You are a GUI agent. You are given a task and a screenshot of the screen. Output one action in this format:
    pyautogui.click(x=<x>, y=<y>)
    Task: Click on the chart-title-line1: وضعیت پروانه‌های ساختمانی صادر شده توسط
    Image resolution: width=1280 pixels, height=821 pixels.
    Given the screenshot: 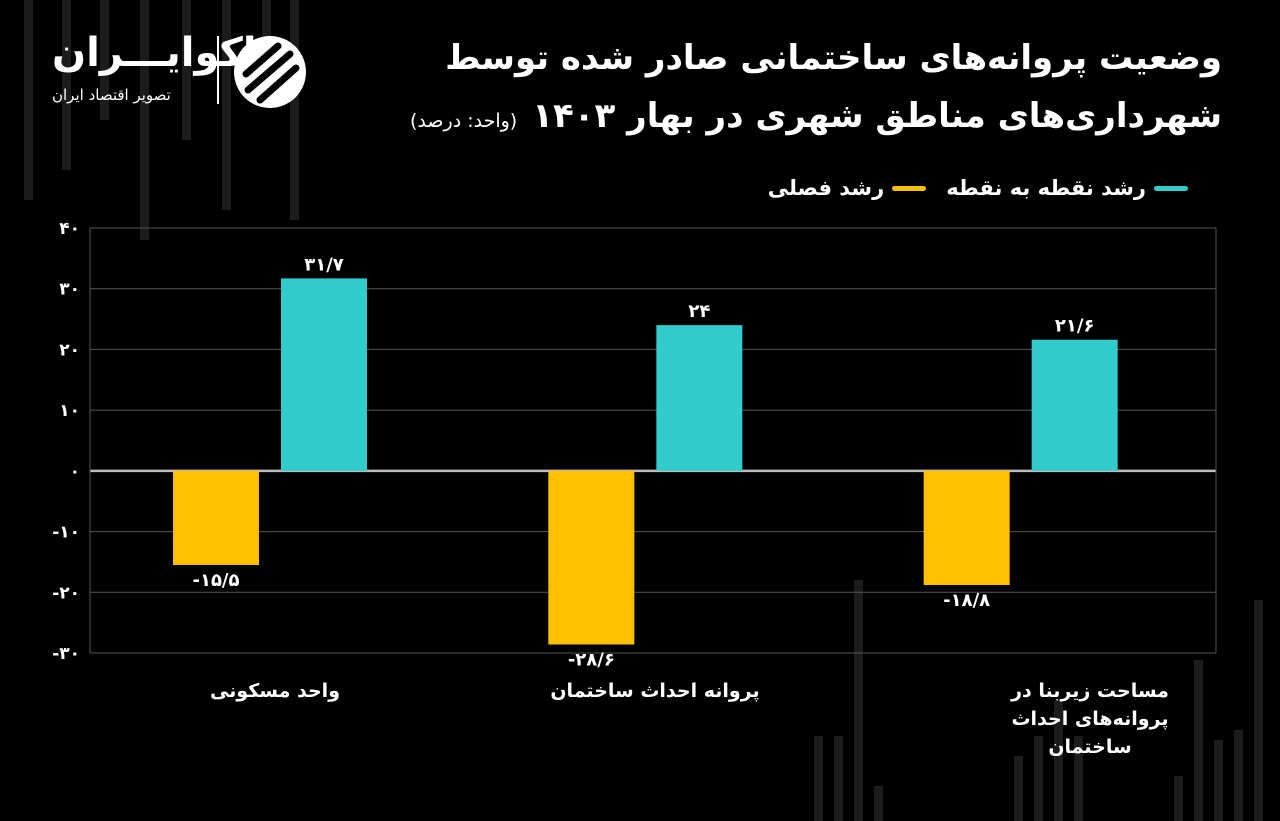 What is the action you would take?
    pyautogui.click(x=833, y=58)
    